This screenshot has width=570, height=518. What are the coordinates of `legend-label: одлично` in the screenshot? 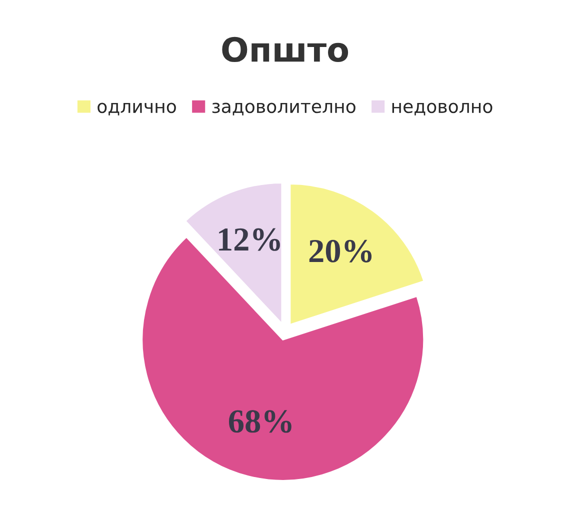 It's located at (137, 109).